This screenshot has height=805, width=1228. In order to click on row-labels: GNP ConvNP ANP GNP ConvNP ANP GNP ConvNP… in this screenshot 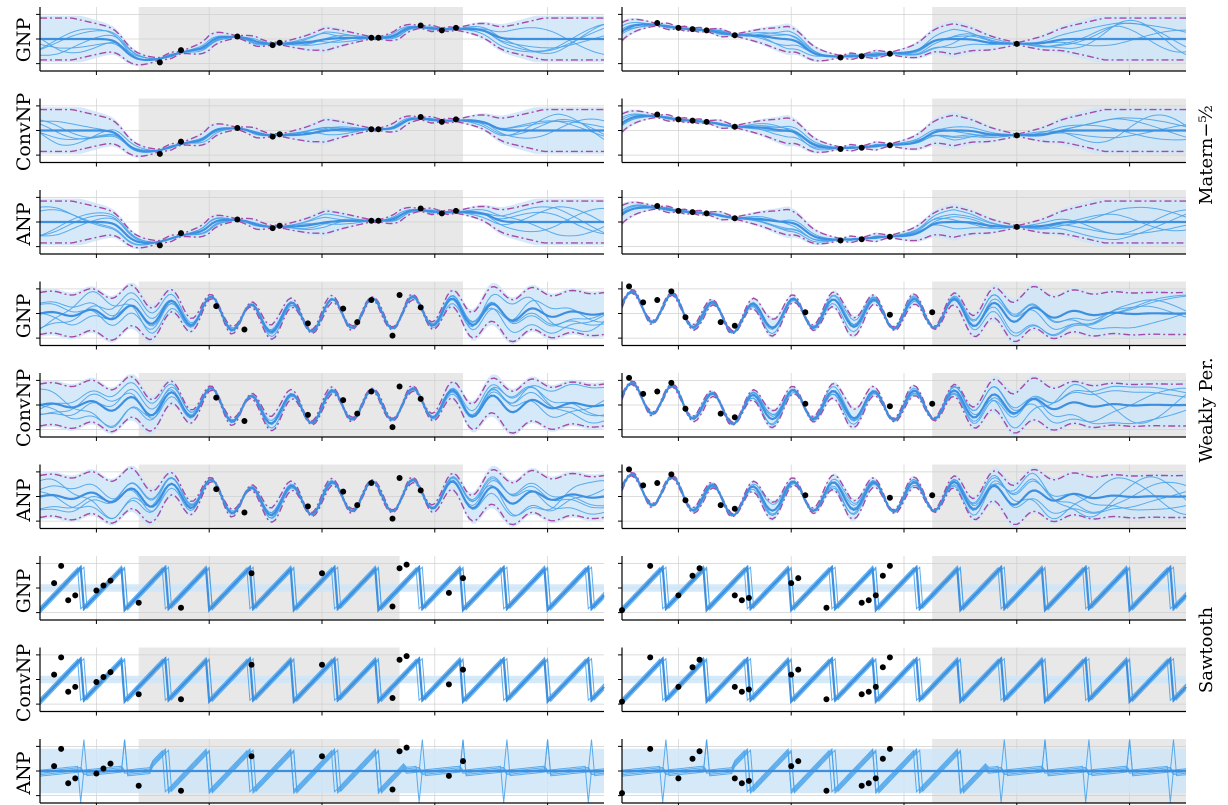, I will do `click(24, 406)`.